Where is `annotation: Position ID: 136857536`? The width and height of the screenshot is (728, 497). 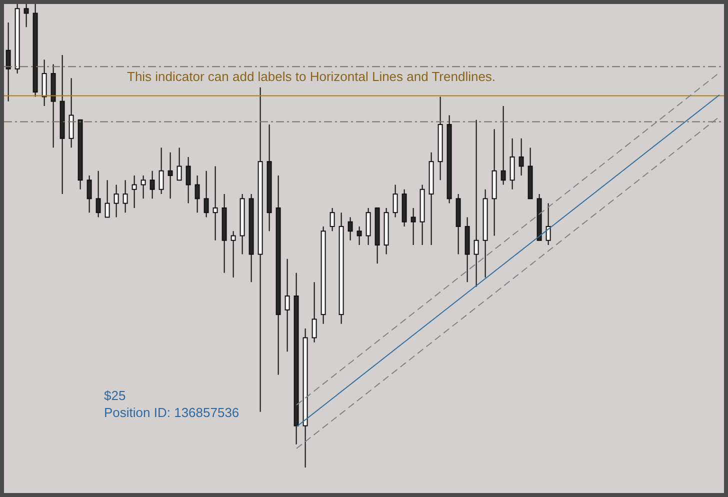
annotation: Position ID: 136857536 is located at coordinates (172, 412).